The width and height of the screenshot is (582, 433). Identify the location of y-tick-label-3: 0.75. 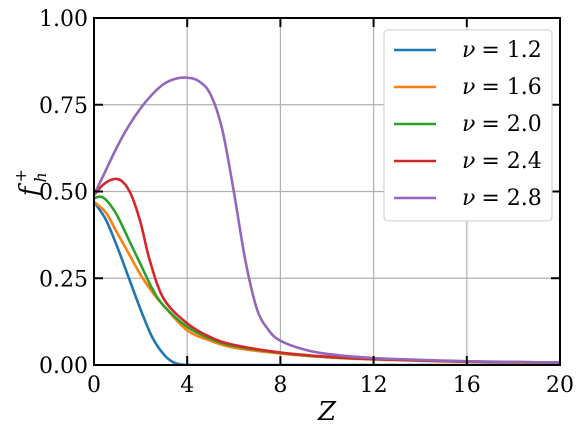
(63, 106).